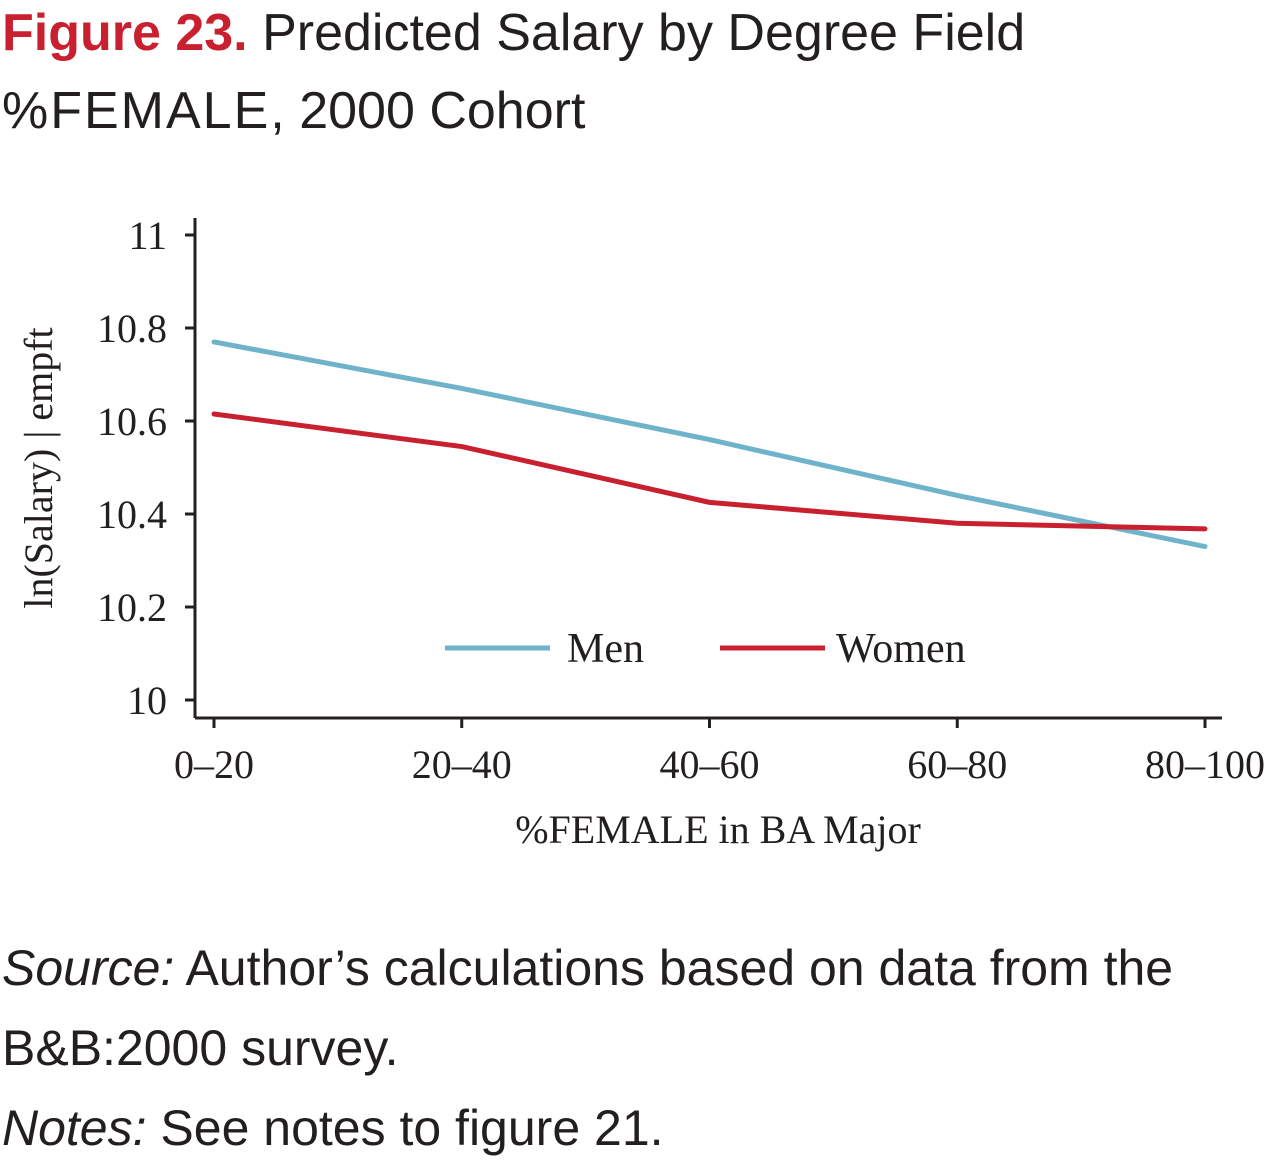  What do you see at coordinates (427, 111) in the screenshot?
I see `figure-subtitle: , 2000 Cohort` at bounding box center [427, 111].